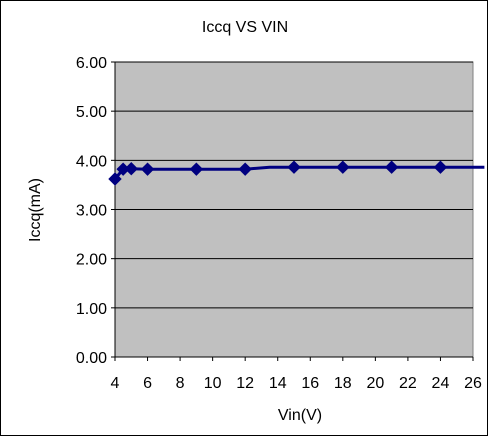  I want to click on y-tick-label-0: 0.00, so click(91, 358).